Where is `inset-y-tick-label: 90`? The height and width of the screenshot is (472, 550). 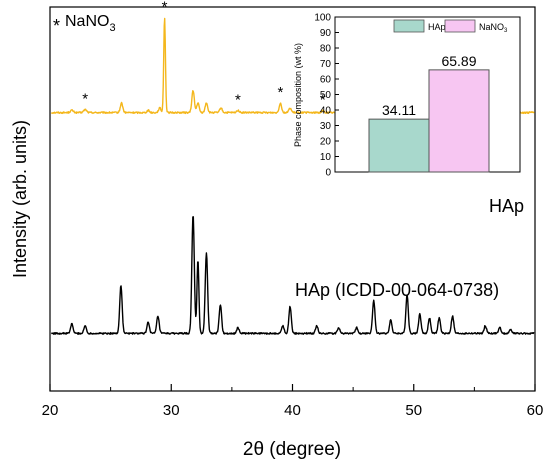
inset-y-tick-label: 90 is located at coordinates (326, 33).